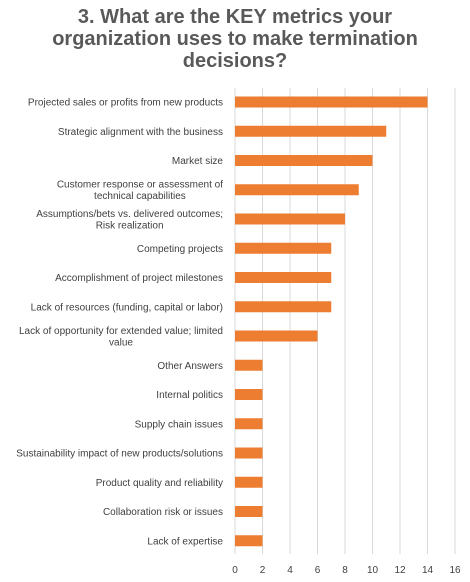  What do you see at coordinates (190, 366) in the screenshot?
I see `category-label: Other Answers` at bounding box center [190, 366].